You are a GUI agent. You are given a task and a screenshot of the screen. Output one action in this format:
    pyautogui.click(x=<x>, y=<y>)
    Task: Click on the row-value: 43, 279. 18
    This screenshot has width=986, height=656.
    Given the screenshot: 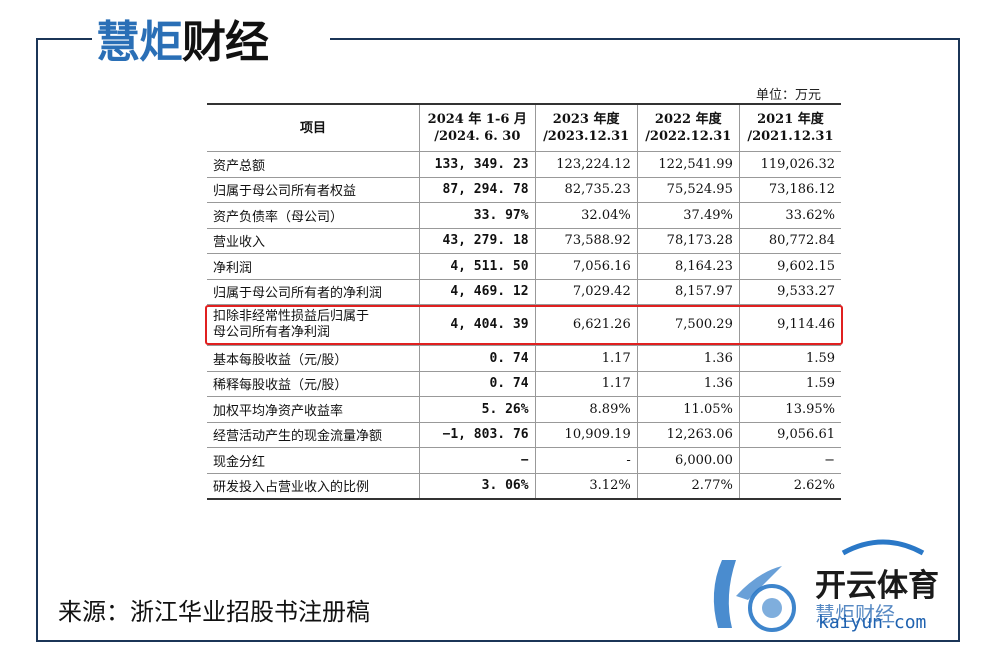 What is the action you would take?
    pyautogui.click(x=477, y=240)
    